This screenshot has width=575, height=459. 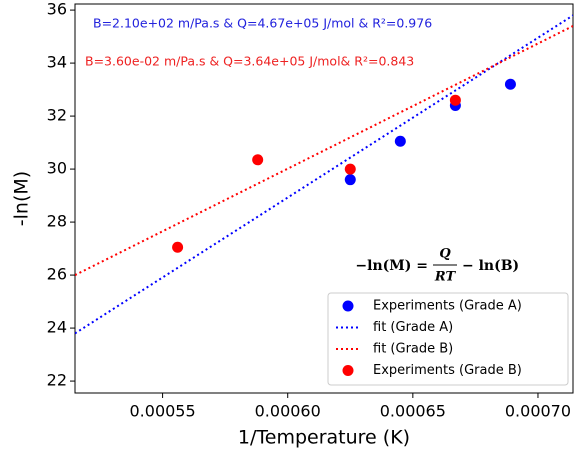 I want to click on y-tick-label: 26, so click(x=57, y=274).